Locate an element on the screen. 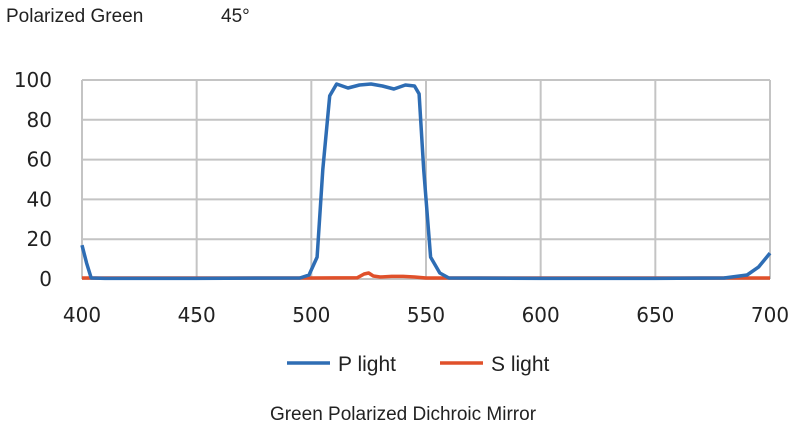 This screenshot has height=447, width=806. chart-caption: Green Polarized Dichroic Mirror is located at coordinates (403, 414).